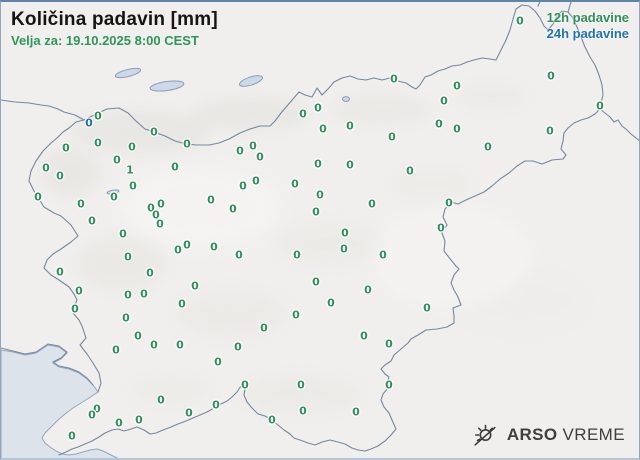  What do you see at coordinates (532, 434) in the screenshot?
I see `brand-arso: ARSO` at bounding box center [532, 434].